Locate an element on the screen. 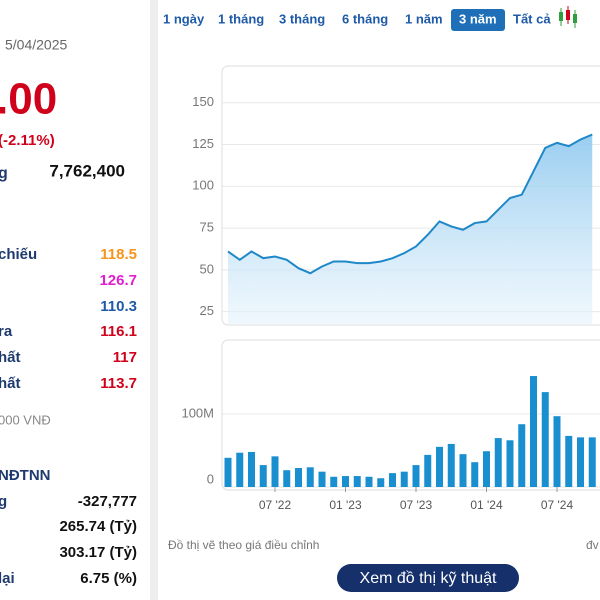 The height and width of the screenshot is (600, 600). stat-label: ra is located at coordinates (6, 331).